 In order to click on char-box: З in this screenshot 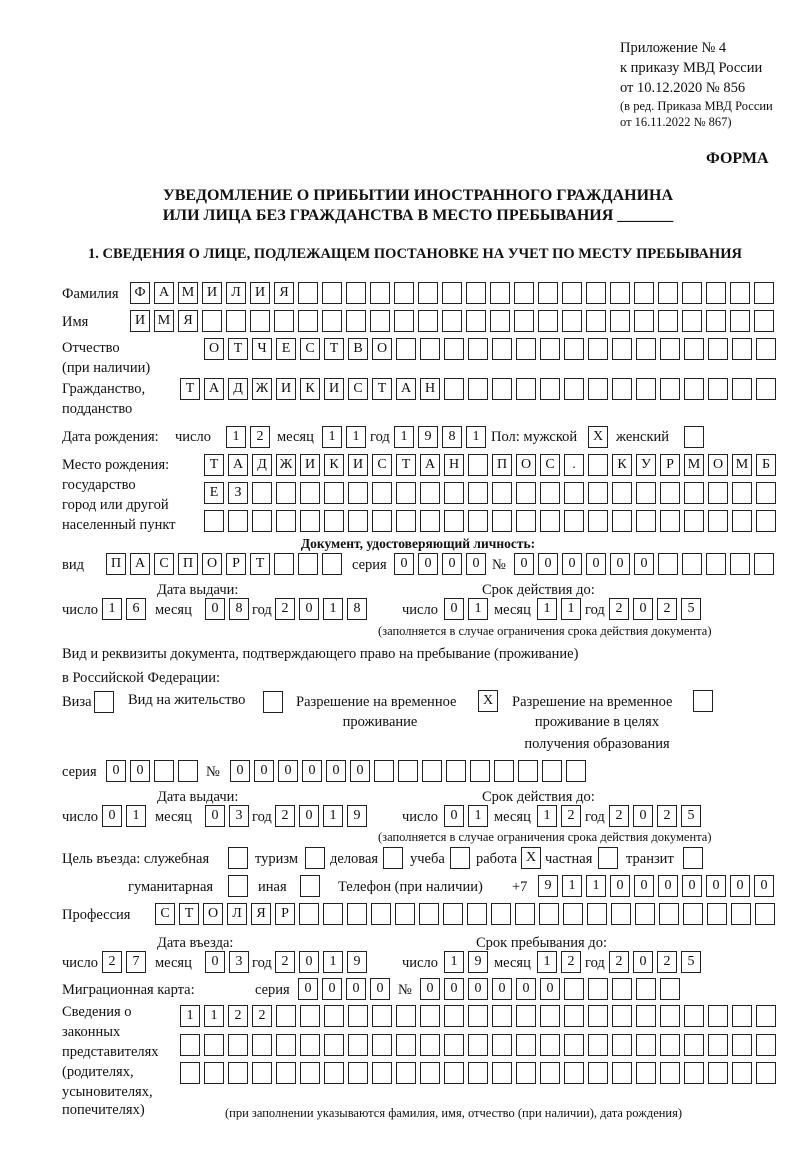, I will do `click(238, 493)`.